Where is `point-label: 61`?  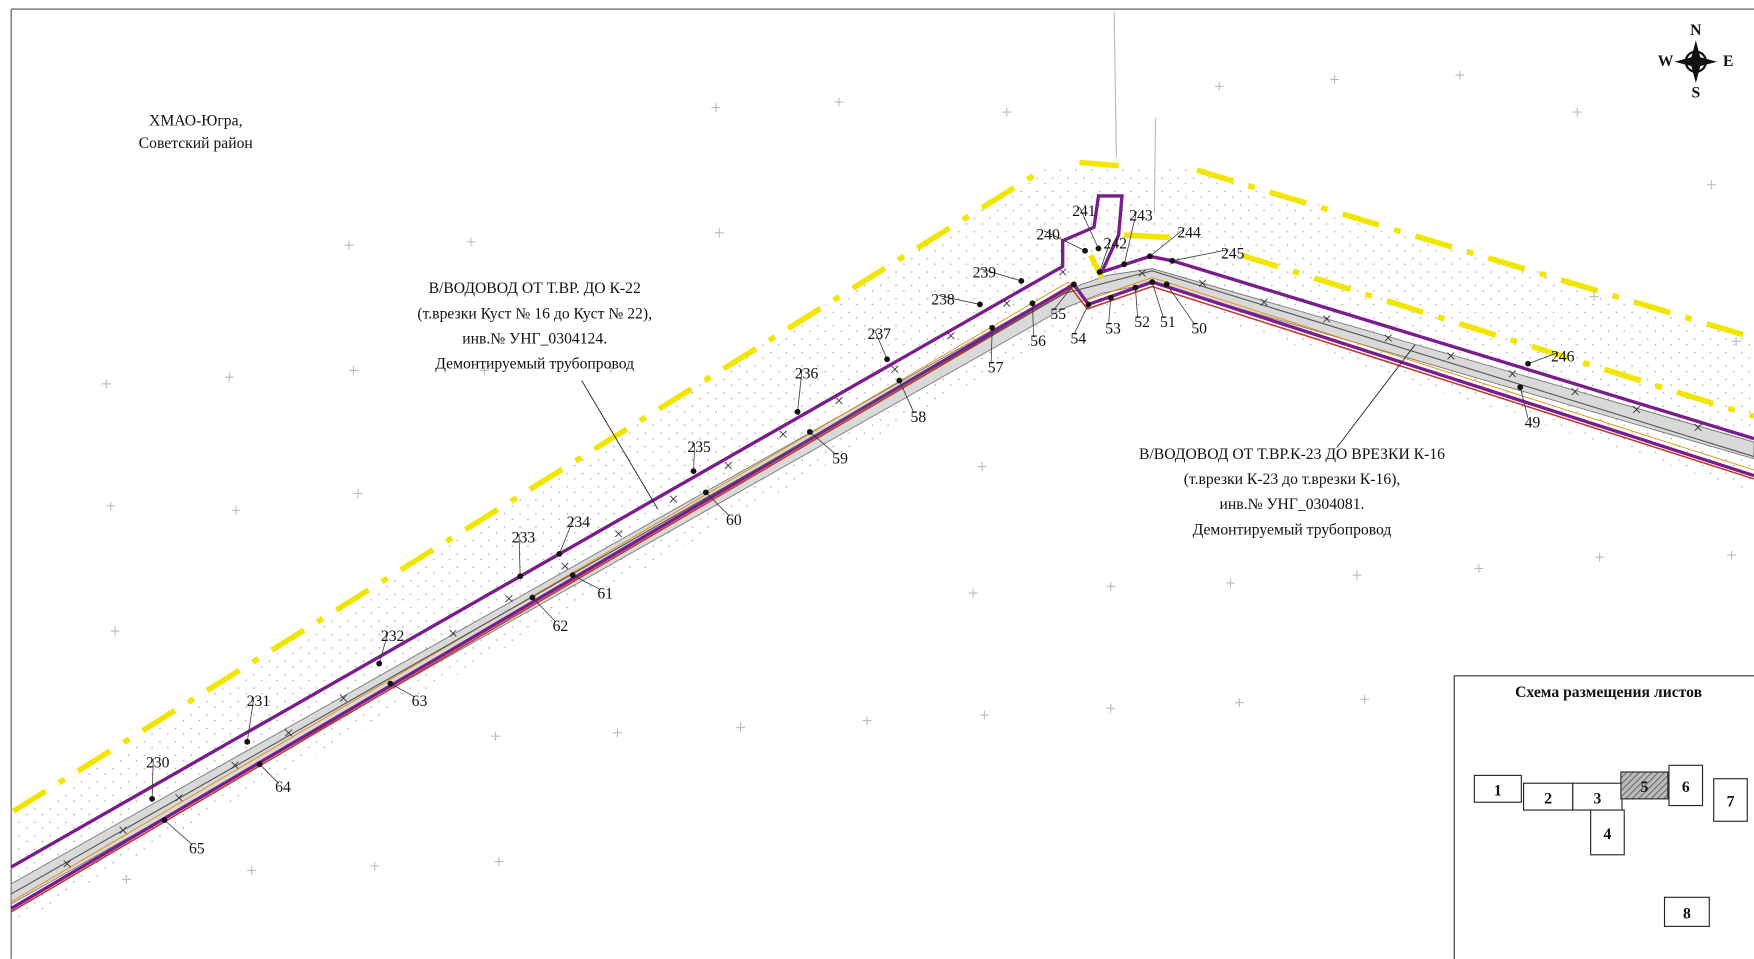
point-label: 61 is located at coordinates (605, 594).